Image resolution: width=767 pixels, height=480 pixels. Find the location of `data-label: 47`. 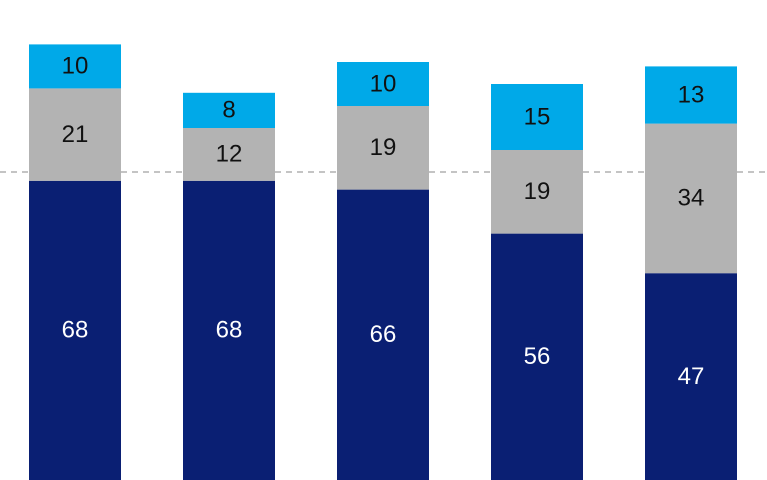

data-label: 47 is located at coordinates (691, 376).